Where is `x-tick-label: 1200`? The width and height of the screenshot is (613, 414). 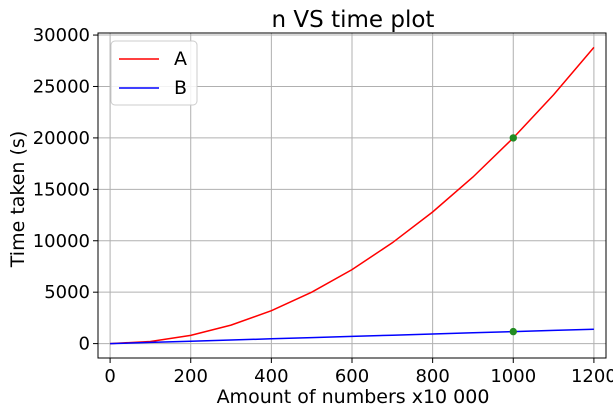
x-tick-label: 1200 is located at coordinates (592, 376).